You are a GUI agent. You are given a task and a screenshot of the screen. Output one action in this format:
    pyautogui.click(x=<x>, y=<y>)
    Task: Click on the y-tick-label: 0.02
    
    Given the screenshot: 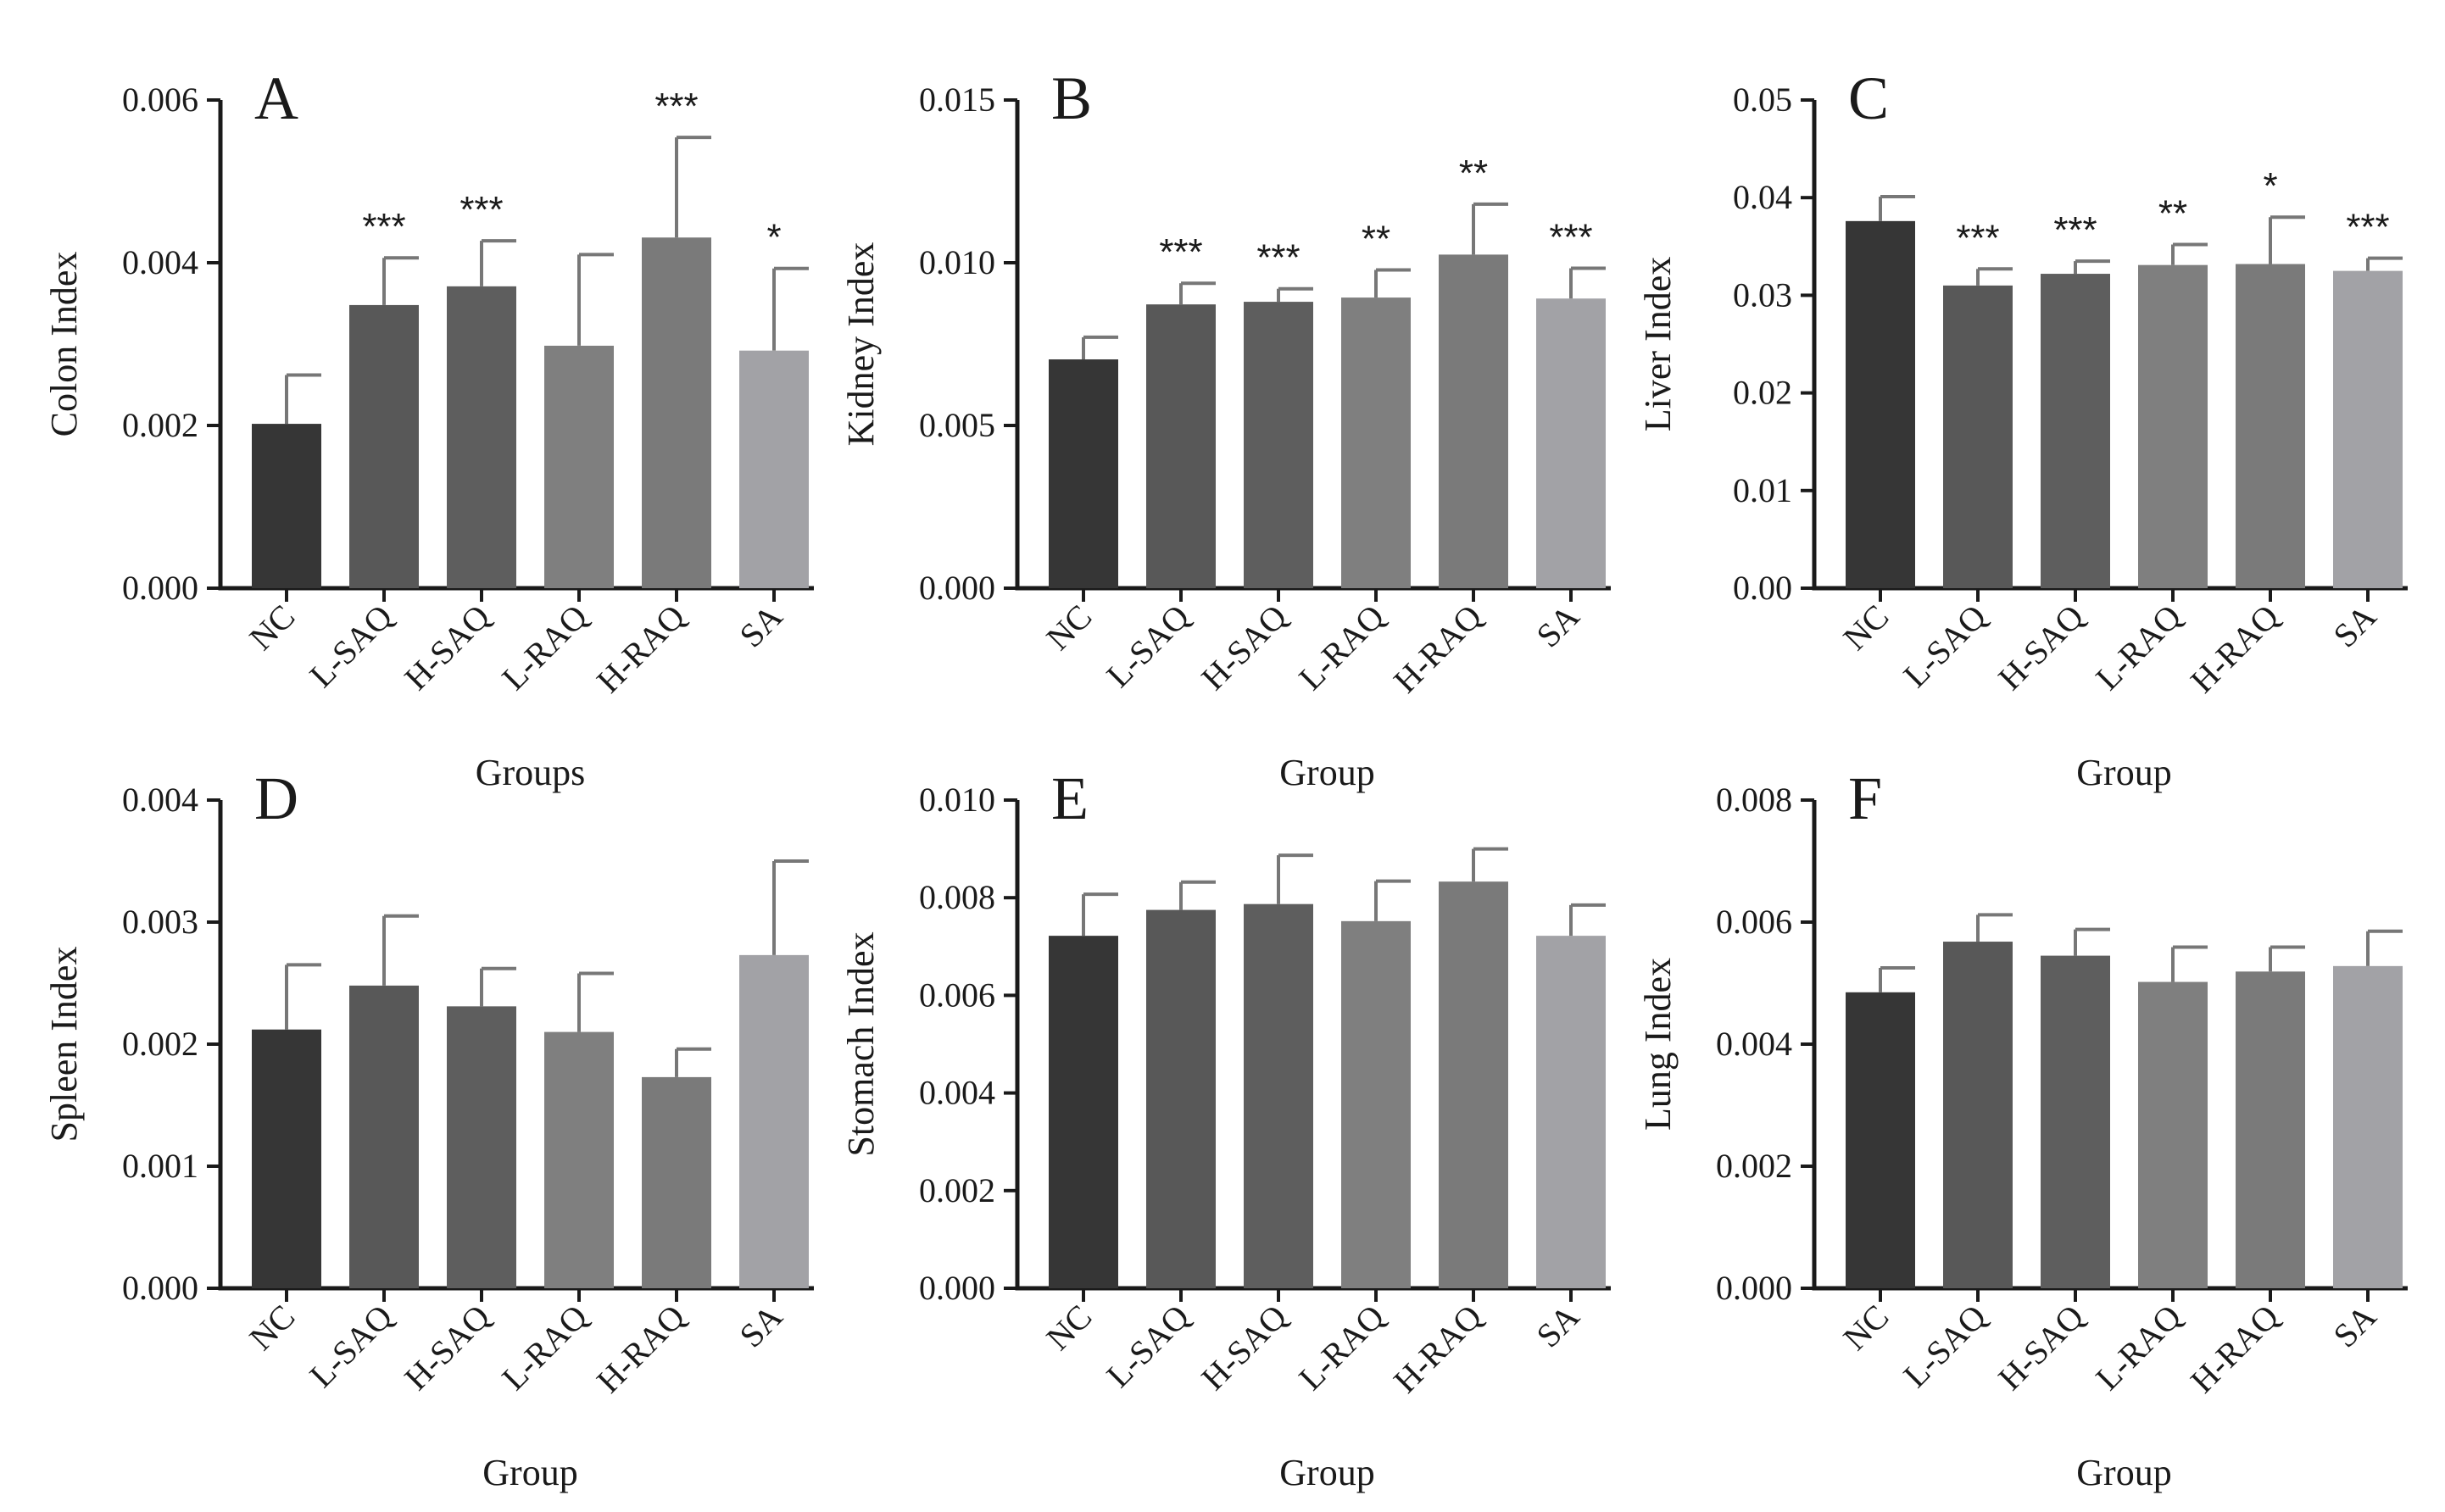 What is the action you would take?
    pyautogui.click(x=1762, y=393)
    